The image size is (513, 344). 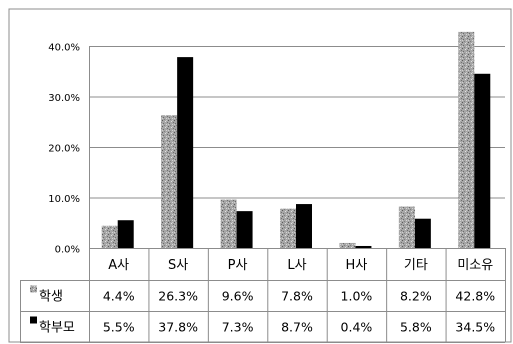 I want to click on data-label: 7.3%, so click(x=238, y=327).